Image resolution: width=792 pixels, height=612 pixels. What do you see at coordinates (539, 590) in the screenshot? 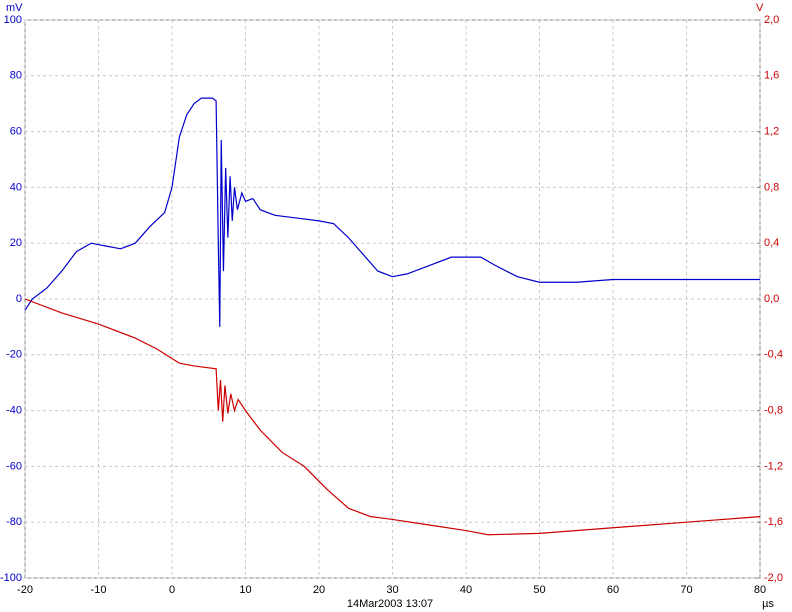
I see `x-tick-label: 50` at bounding box center [539, 590].